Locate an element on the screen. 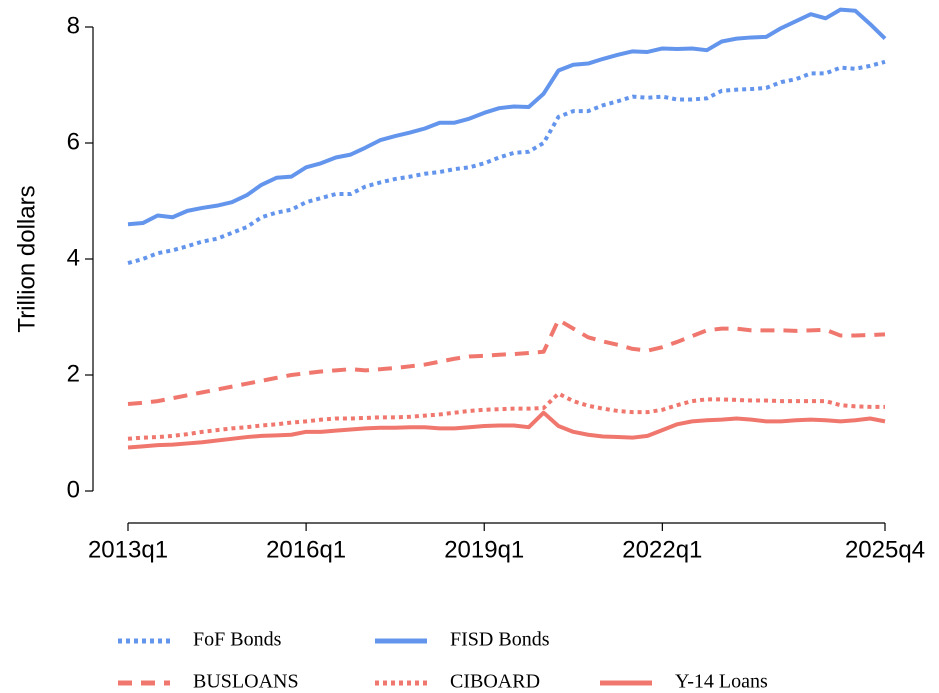 This screenshot has height=693, width=939. x-tick-label: 2016q1 is located at coordinates (306, 549).